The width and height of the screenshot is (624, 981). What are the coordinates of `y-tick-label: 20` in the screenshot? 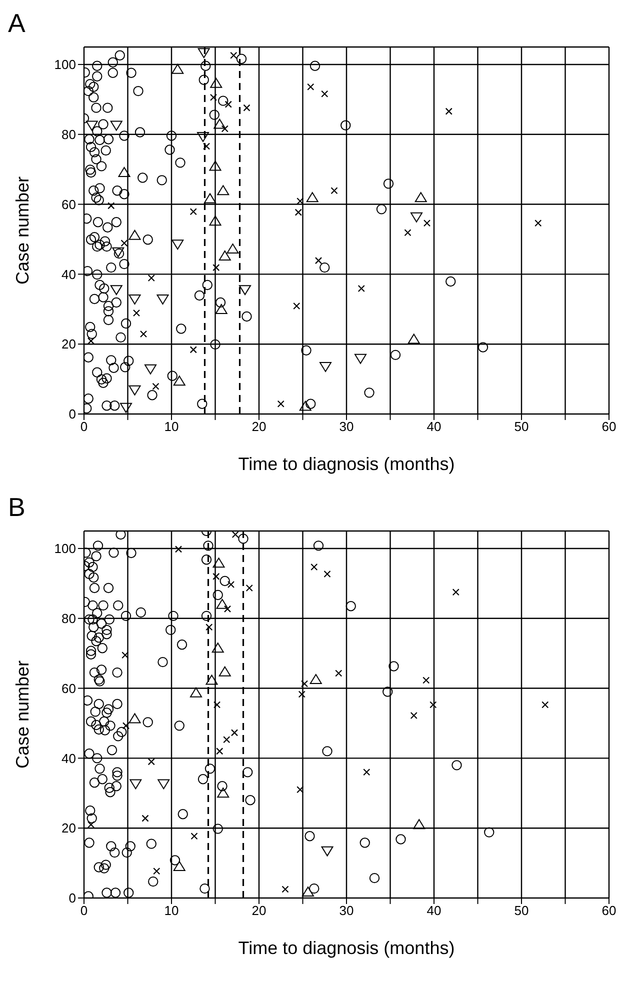 It's located at (69, 344).